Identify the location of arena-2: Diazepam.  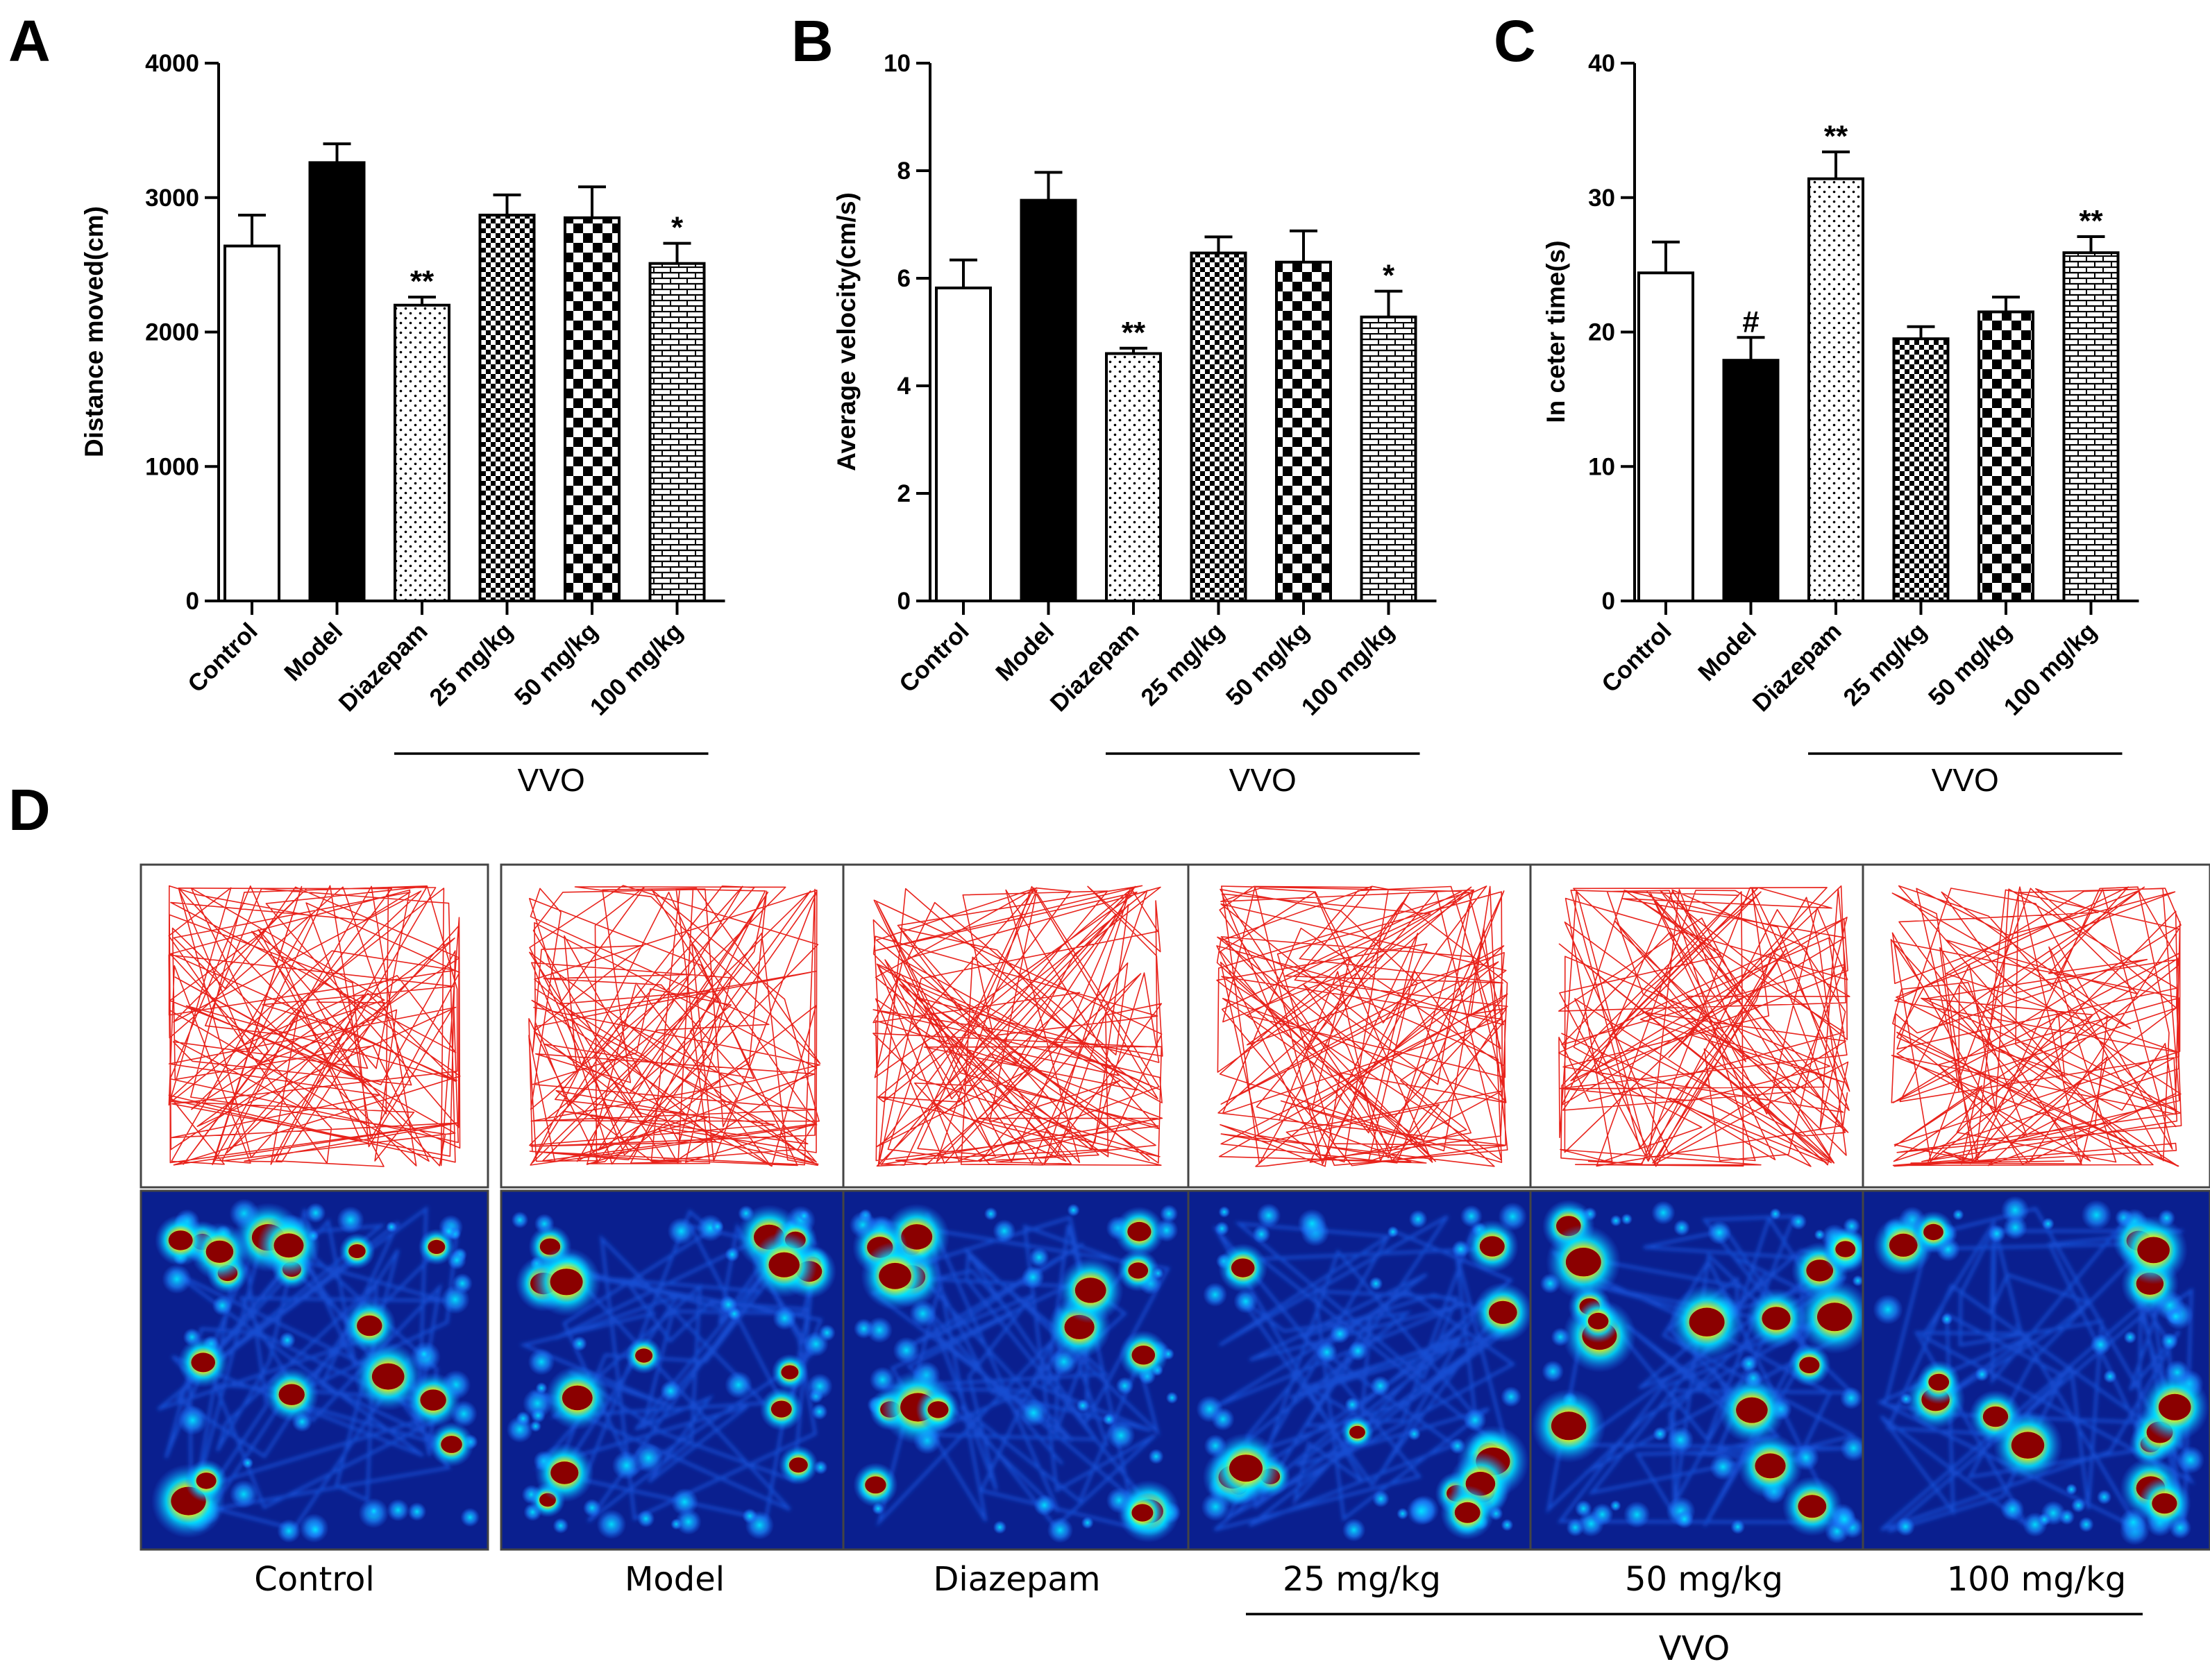
(1017, 1231).